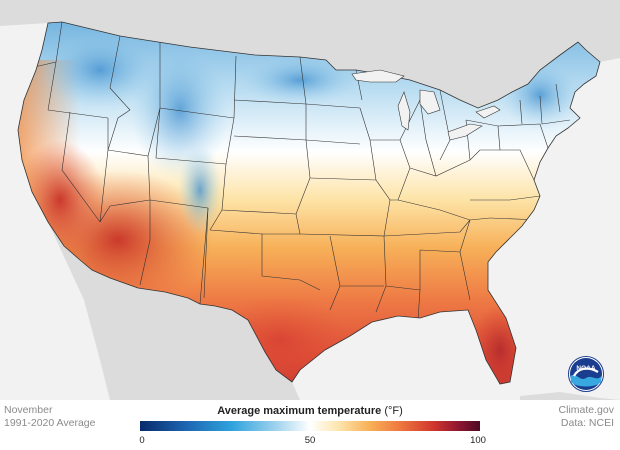  I want to click on legend-tick-50: 50, so click(310, 440).